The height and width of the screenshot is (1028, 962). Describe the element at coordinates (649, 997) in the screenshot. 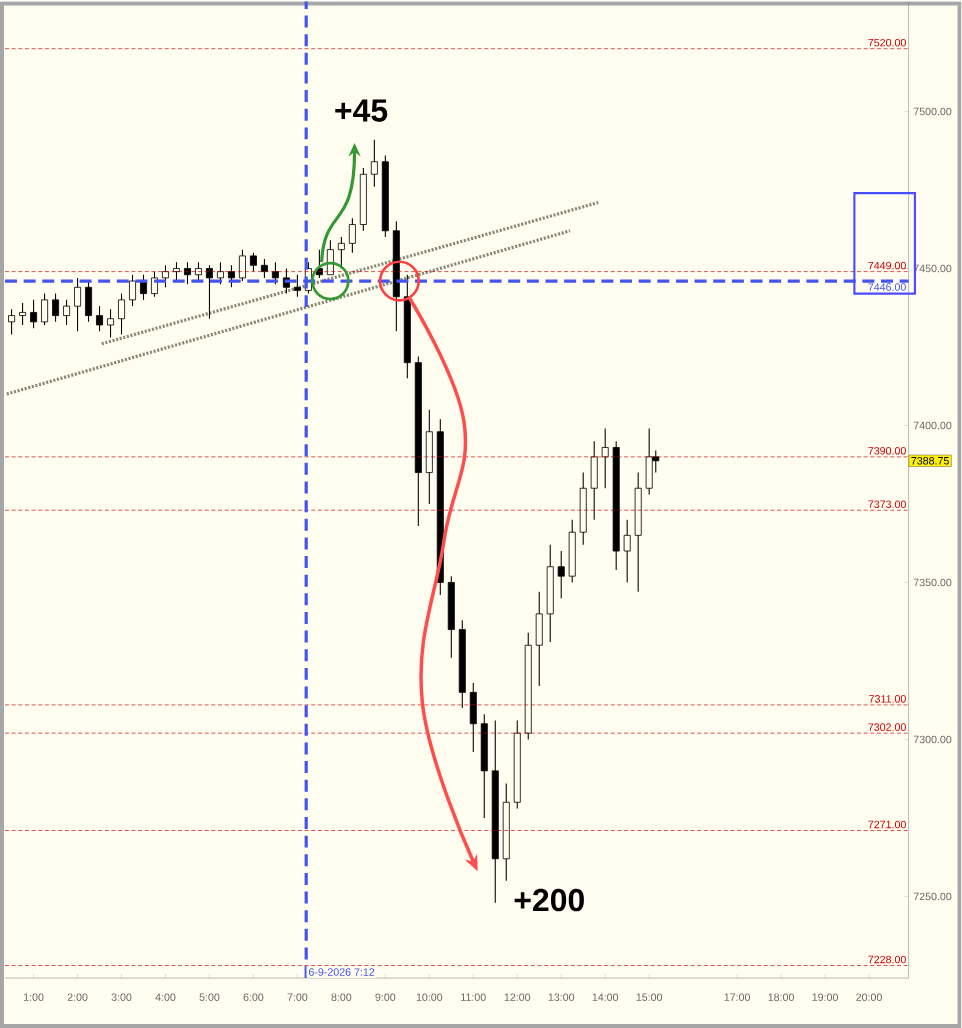

I see `x-tick-label: 15:00` at that location.